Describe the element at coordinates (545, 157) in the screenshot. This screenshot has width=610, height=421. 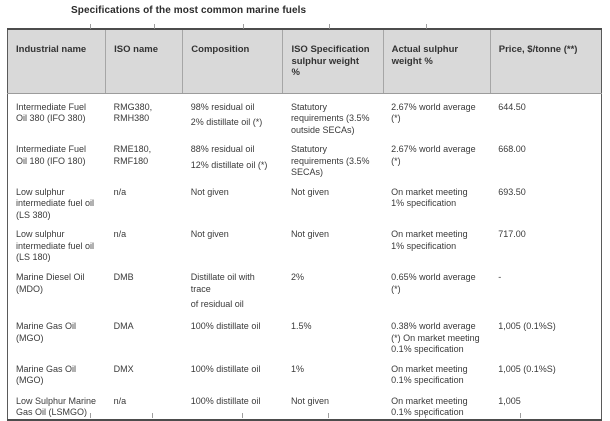
I see `table-cell: 668.00` at that location.